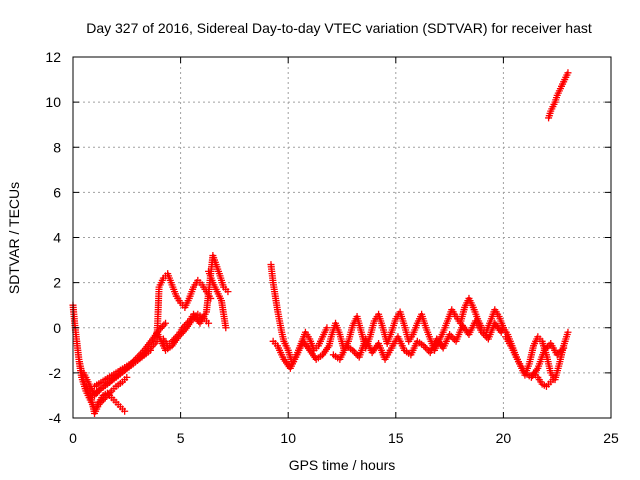  Describe the element at coordinates (57, 283) in the screenshot. I see `y-tick-label: 2` at that location.